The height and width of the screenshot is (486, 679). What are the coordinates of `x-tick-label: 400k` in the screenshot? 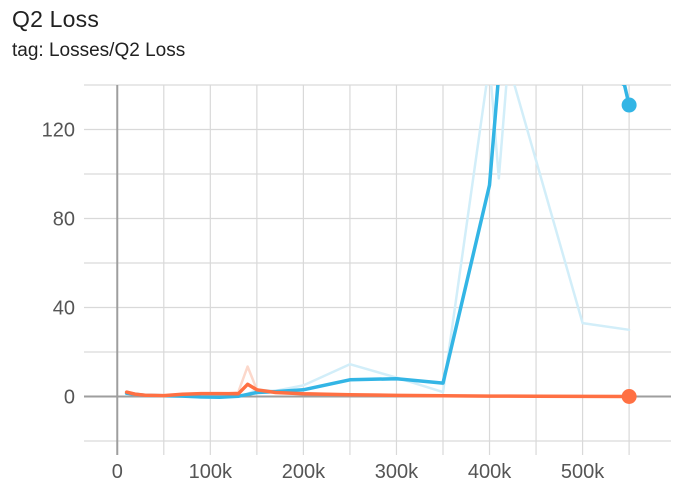 It's located at (490, 472).